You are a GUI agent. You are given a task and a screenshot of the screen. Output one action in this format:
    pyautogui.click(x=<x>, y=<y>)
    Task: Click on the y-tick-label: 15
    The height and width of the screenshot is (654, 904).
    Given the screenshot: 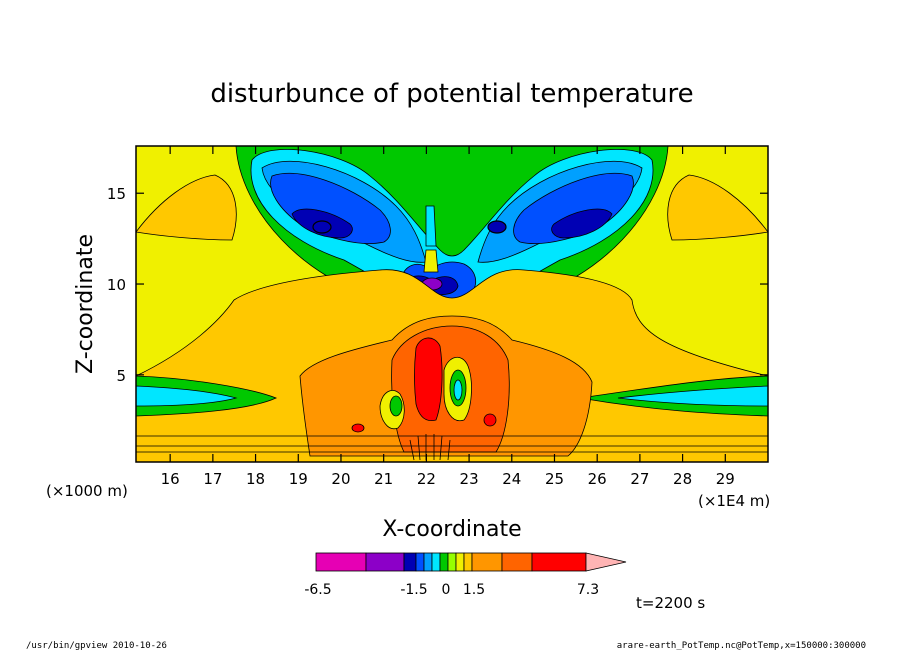 What is the action you would take?
    pyautogui.click(x=116, y=194)
    